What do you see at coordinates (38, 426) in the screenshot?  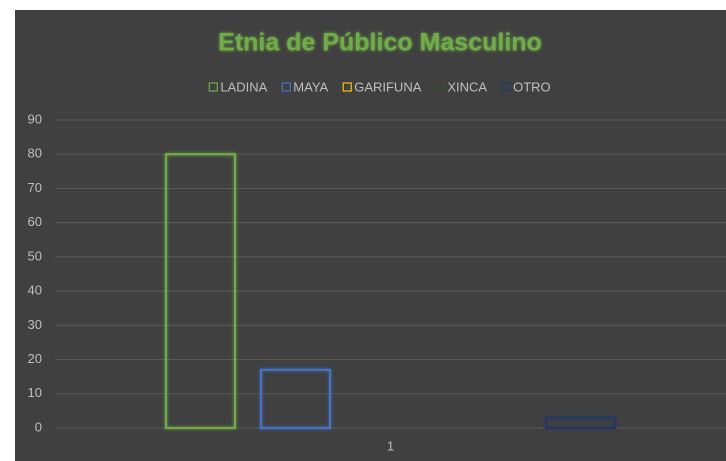 I see `y-tick-label: 0` at bounding box center [38, 426].